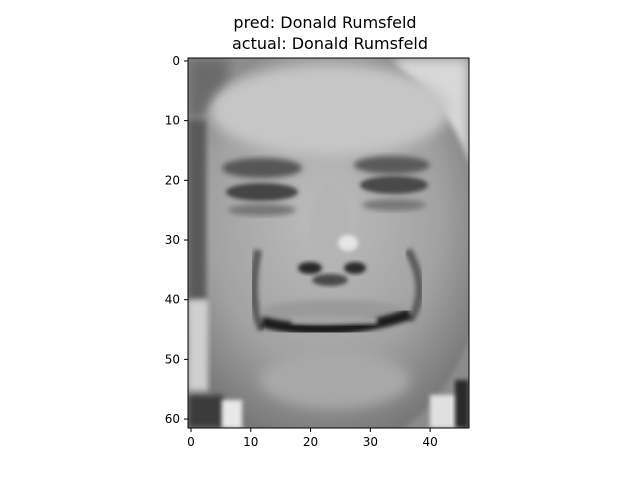 This screenshot has width=640, height=484. I want to click on chart-title-line-1: pred: Donald Rumsfeld, so click(324, 22).